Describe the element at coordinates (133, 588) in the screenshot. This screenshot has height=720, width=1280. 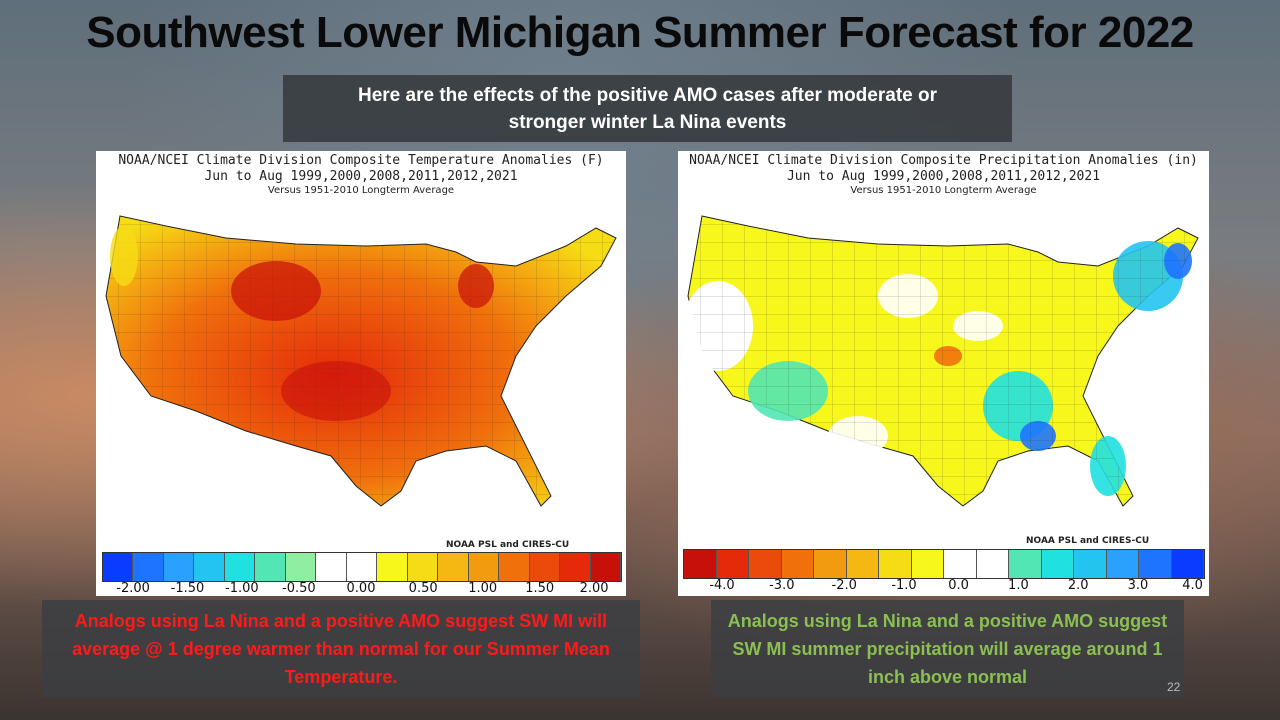
I see `colorbar-tick-label: -2.00` at that location.